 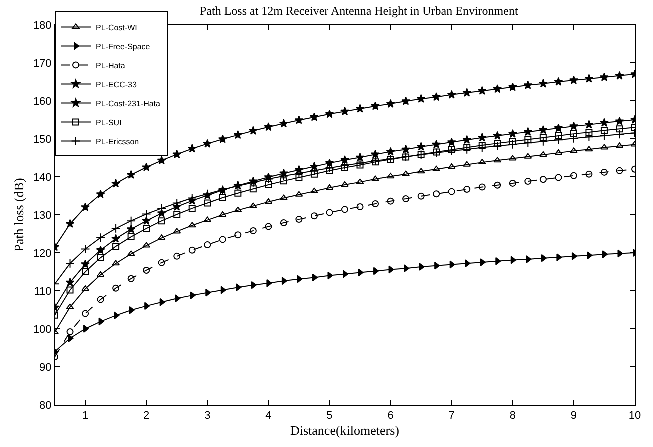 What do you see at coordinates (118, 141) in the screenshot?
I see `legend-label: PL-Ericsson` at bounding box center [118, 141].